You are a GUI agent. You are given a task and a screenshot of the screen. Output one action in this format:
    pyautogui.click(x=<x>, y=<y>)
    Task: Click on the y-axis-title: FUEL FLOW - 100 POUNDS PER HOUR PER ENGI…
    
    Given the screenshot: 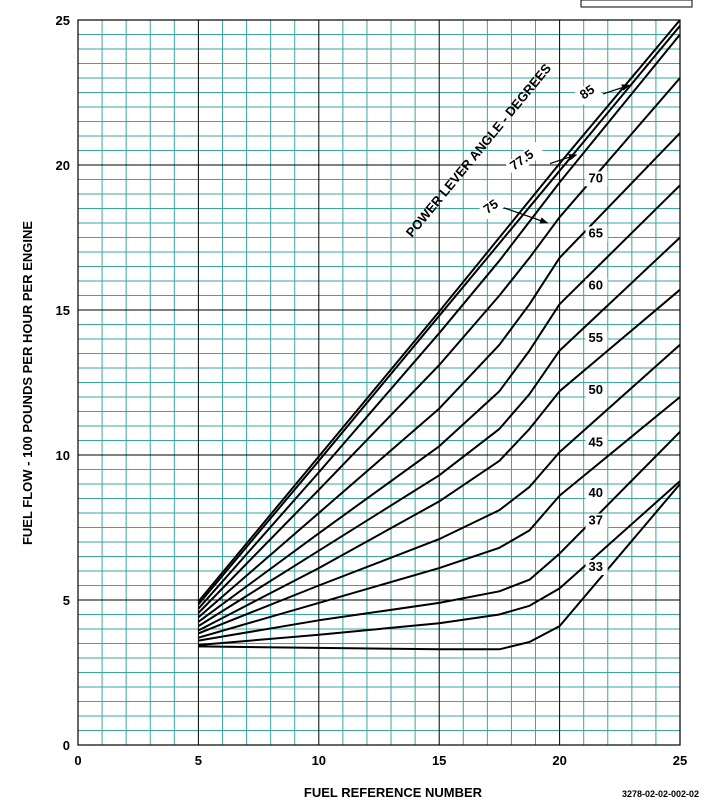 What is the action you would take?
    pyautogui.click(x=27, y=383)
    